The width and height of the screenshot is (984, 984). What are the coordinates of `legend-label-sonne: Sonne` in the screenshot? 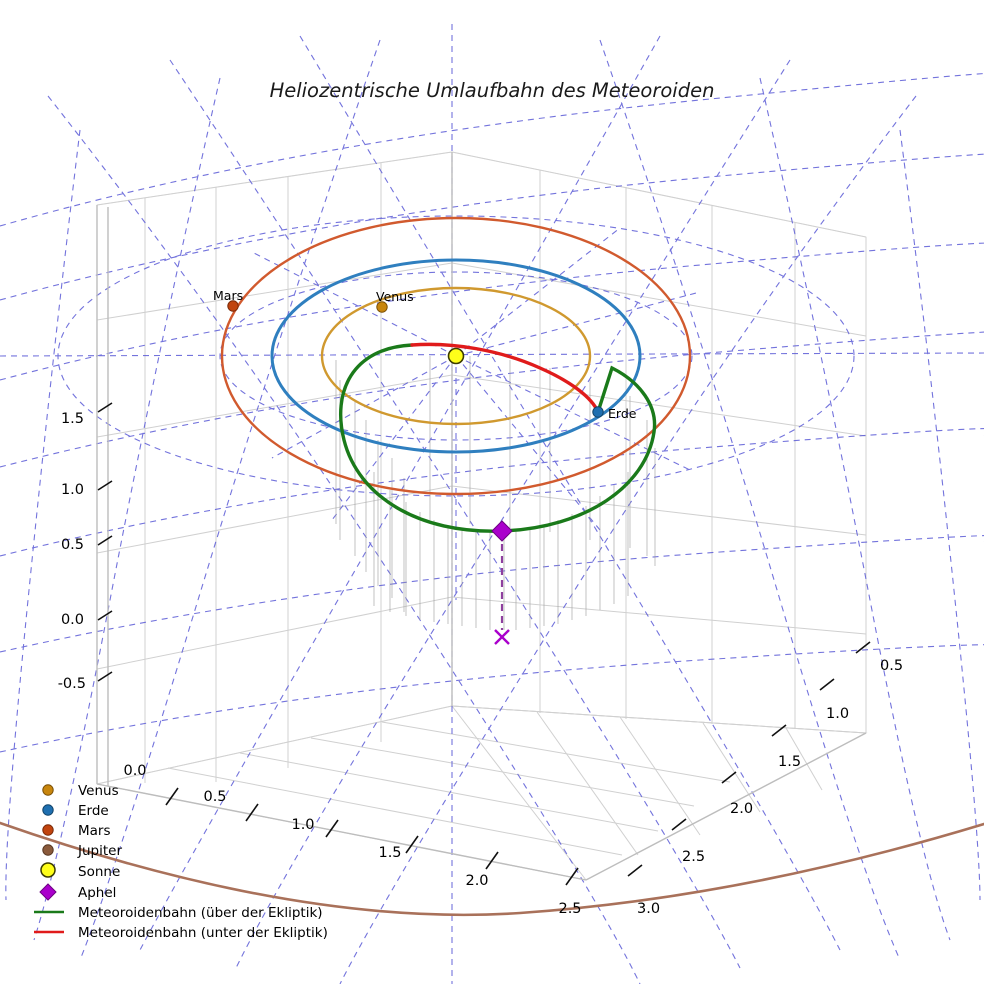 It's located at (99, 872).